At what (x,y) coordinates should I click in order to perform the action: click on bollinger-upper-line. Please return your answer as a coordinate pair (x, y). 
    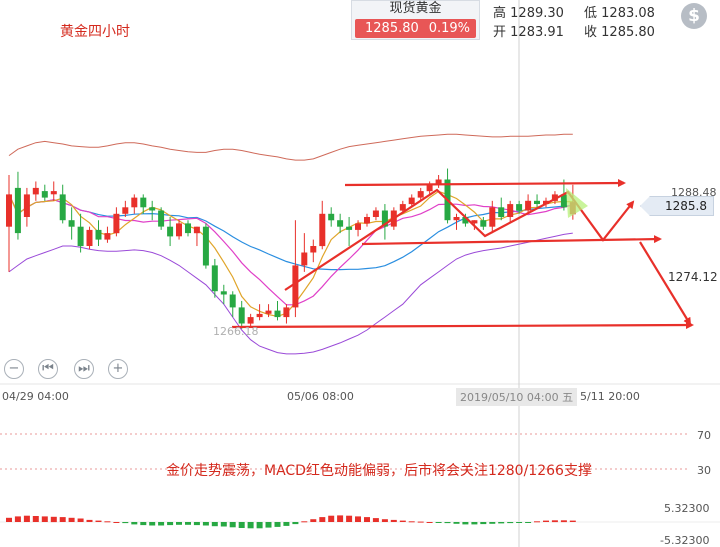
    Looking at the image, I should click on (290, 147).